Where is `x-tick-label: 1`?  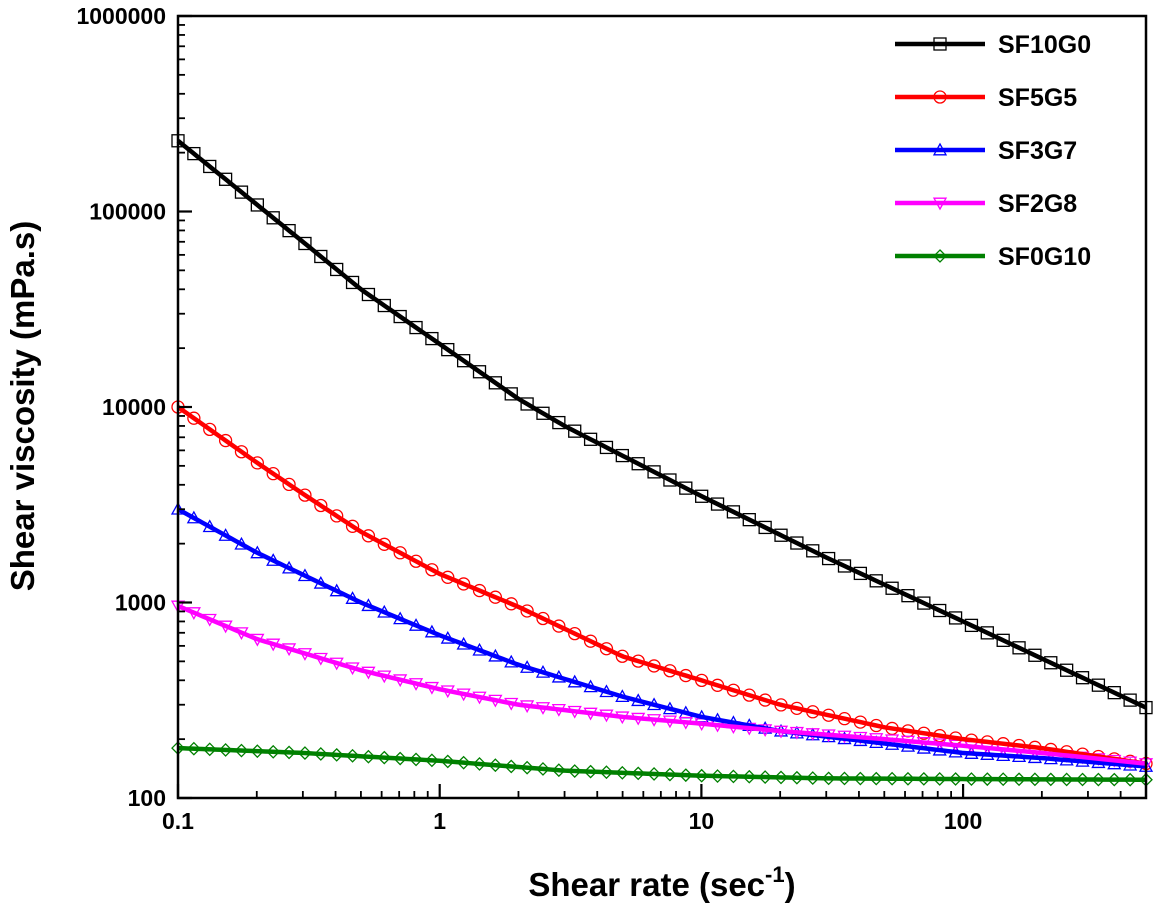 x-tick-label: 1 is located at coordinates (439, 821).